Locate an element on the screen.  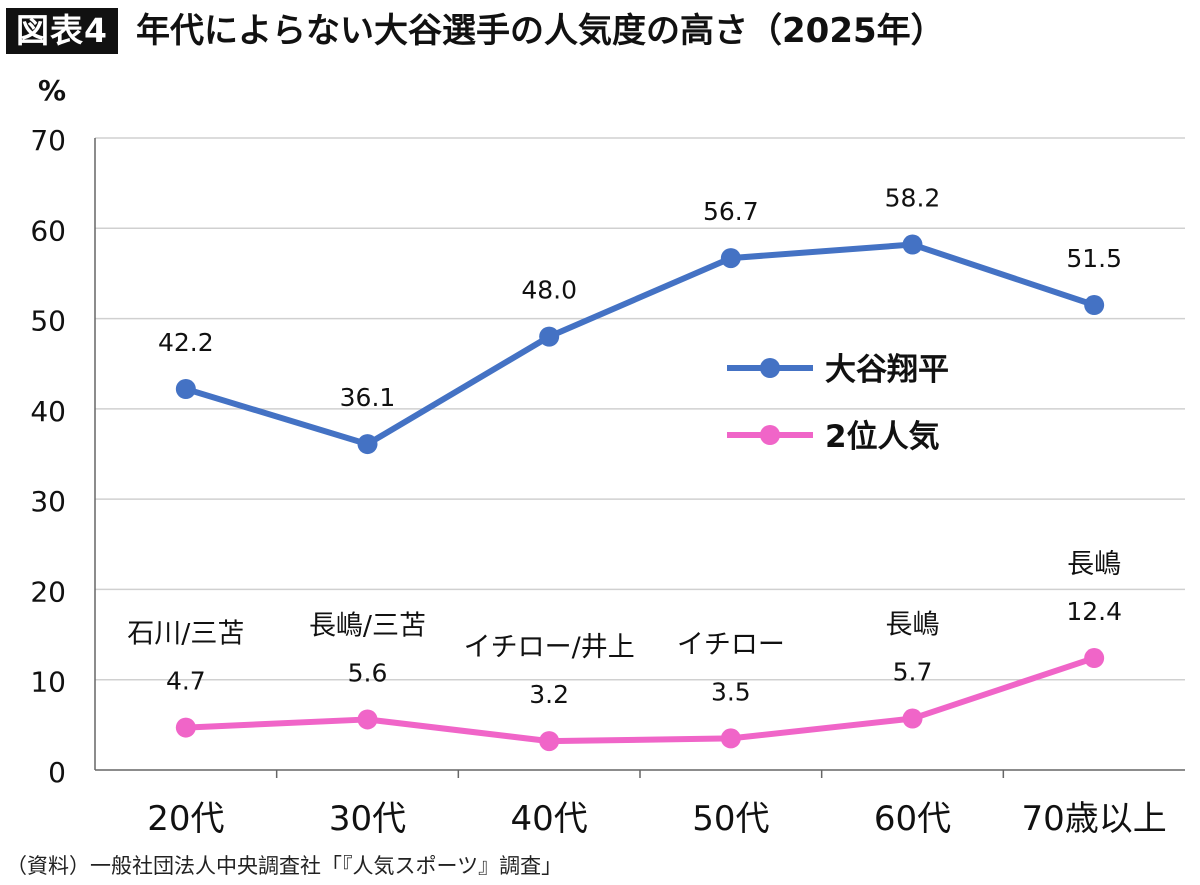
data-label: 5.6 is located at coordinates (368, 672).